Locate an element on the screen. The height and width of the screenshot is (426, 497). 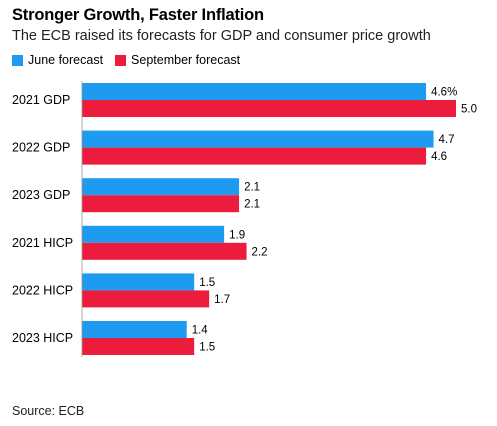
value-label-september: 1.5 is located at coordinates (207, 348).